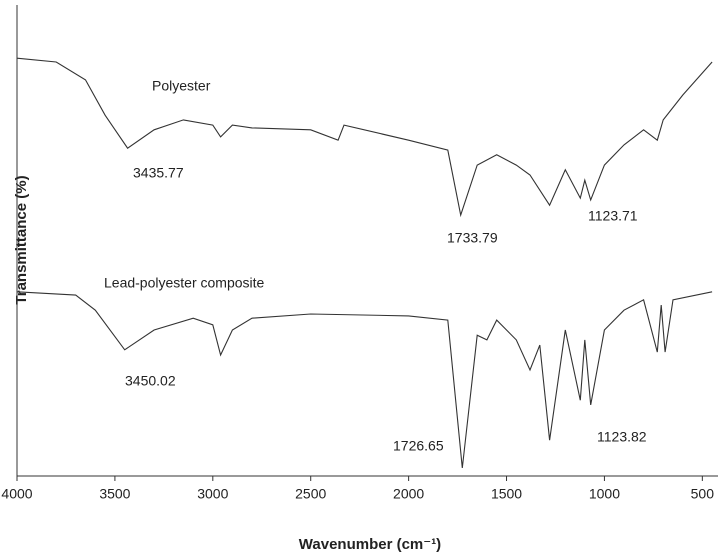 The height and width of the screenshot is (558, 727). I want to click on x-tick-label: 3000, so click(212, 494).